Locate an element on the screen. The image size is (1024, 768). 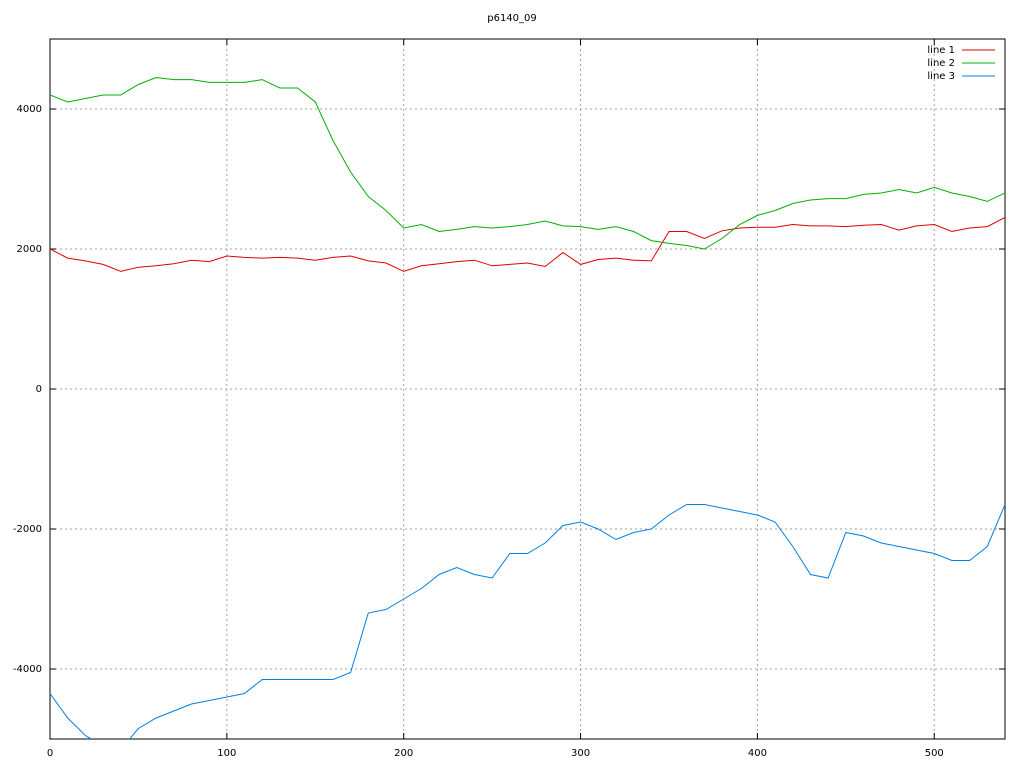
legend-label: line 2 is located at coordinates (941, 63).